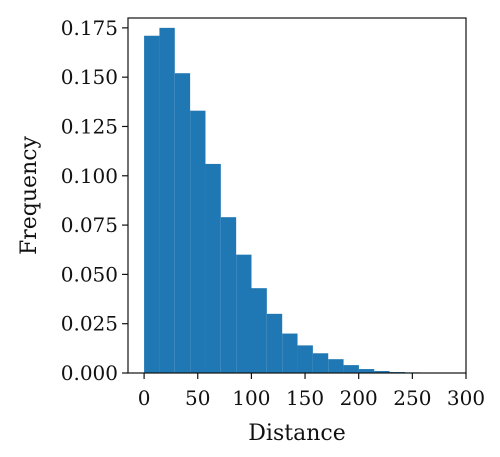  I want to click on y-tick-label-3: 0.075, so click(89, 225).